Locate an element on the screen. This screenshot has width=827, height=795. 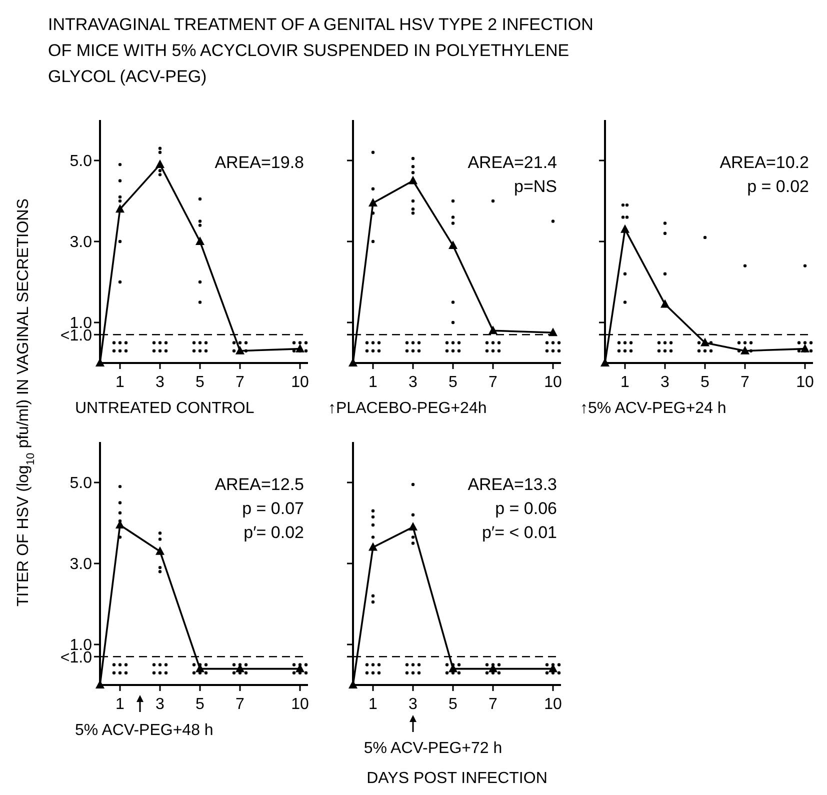
chart-title: INTRAVAGINAL TREATMENT OF A GENITAL HSV TYPE 2 INFECTION OF MICE WITH 5% ACYCLOVIR SUSPENDED IN POLYETHYLENE GLYCOL (ACV-PEG) is located at coordinates (321, 50).